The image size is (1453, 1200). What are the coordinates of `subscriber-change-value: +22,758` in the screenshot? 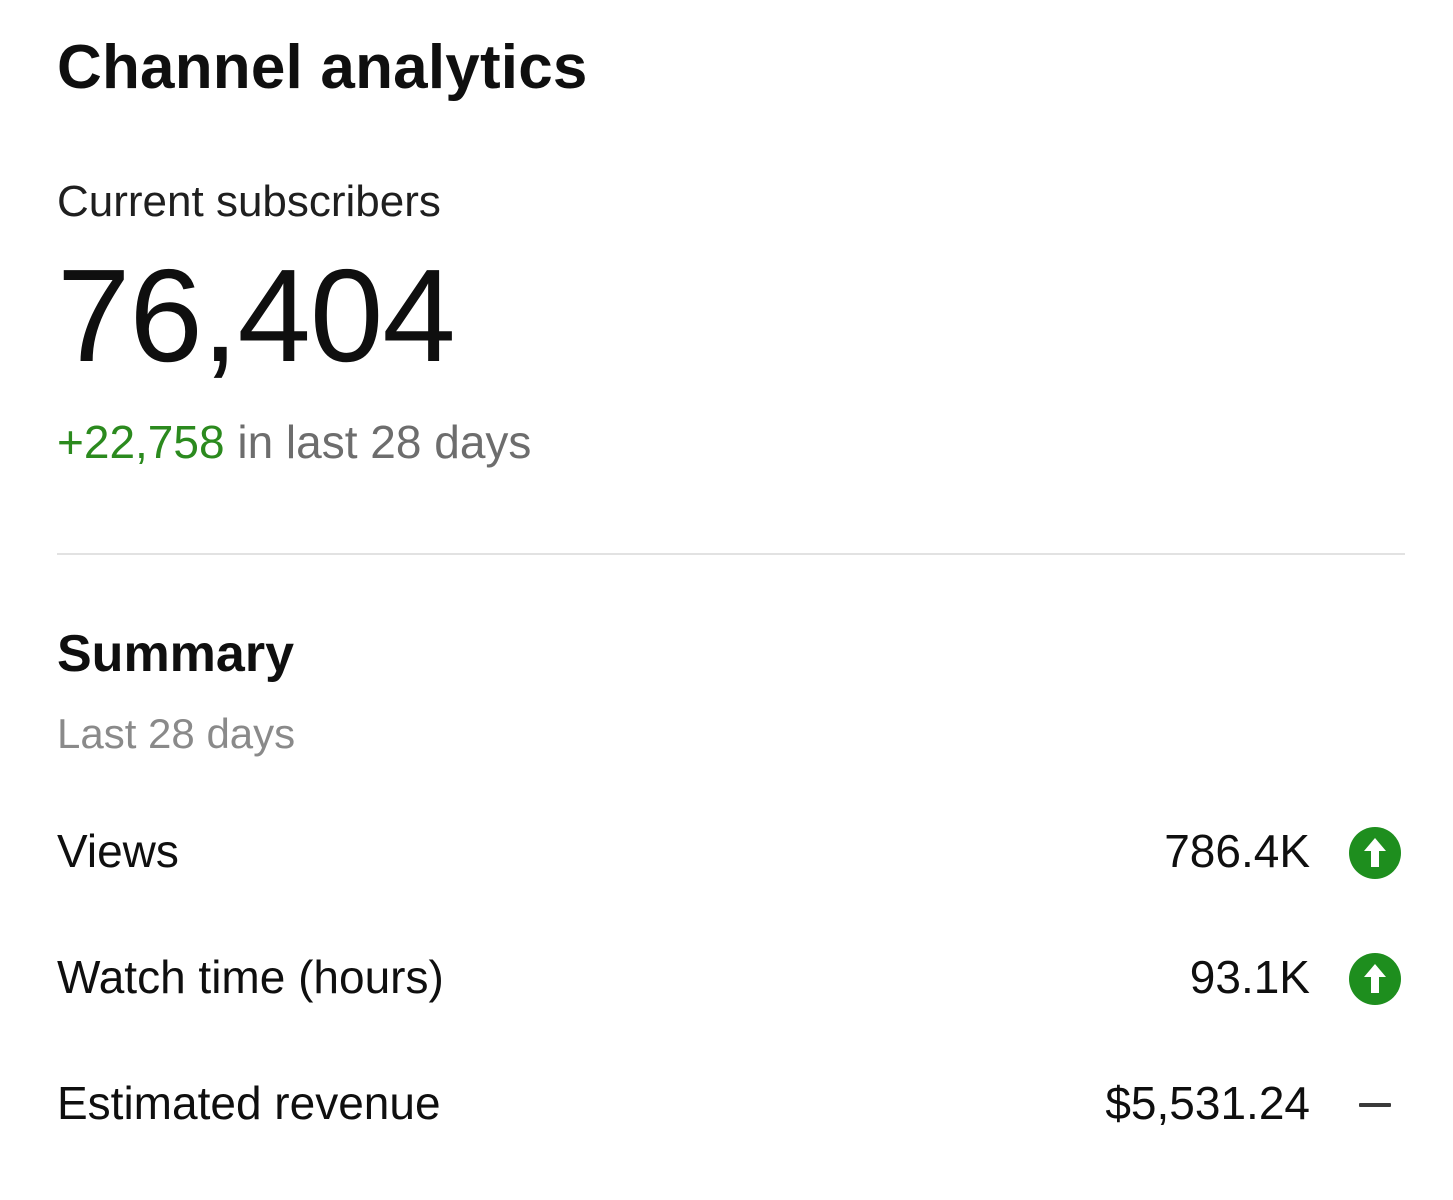 It's located at (141, 442).